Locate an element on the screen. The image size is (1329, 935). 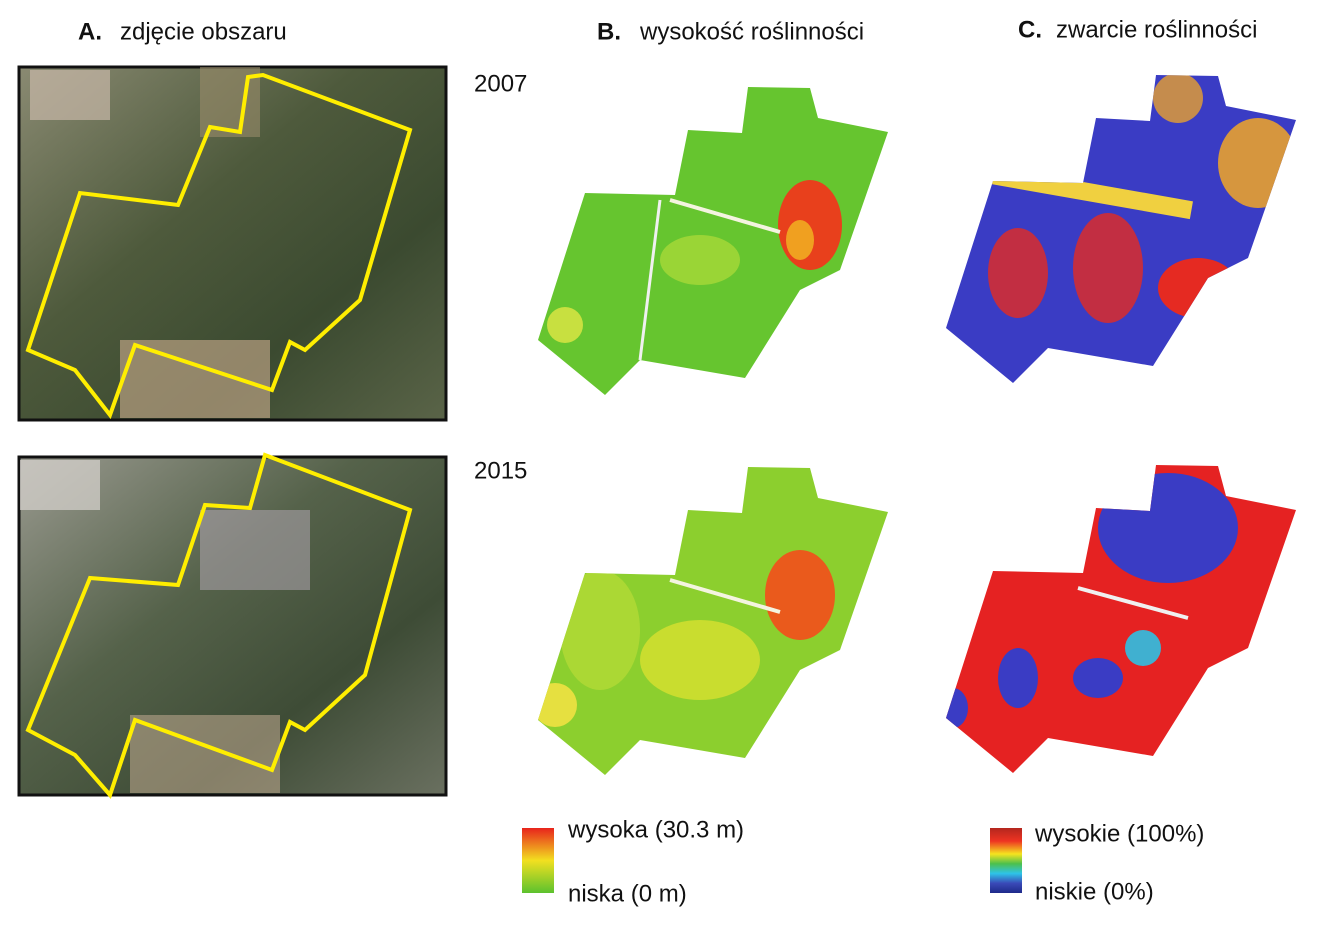
column-letter: A. is located at coordinates (90, 31).